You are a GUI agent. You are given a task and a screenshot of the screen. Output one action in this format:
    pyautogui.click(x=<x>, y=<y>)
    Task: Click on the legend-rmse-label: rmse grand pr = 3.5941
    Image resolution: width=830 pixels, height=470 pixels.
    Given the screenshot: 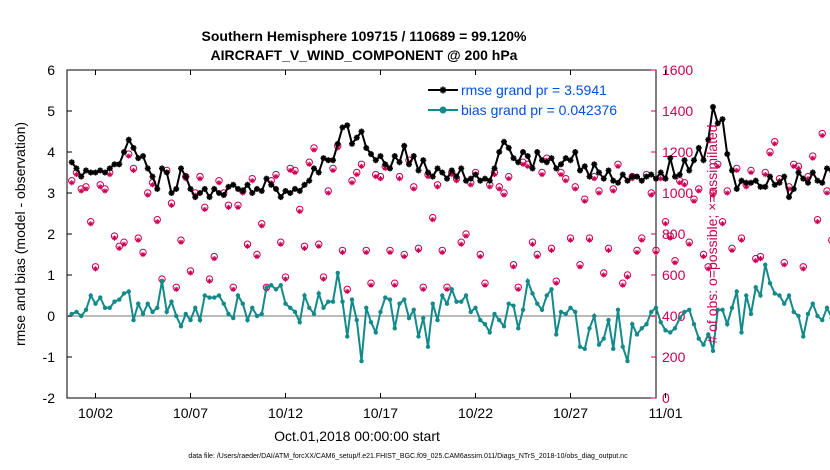 What is the action you would take?
    pyautogui.click(x=534, y=90)
    